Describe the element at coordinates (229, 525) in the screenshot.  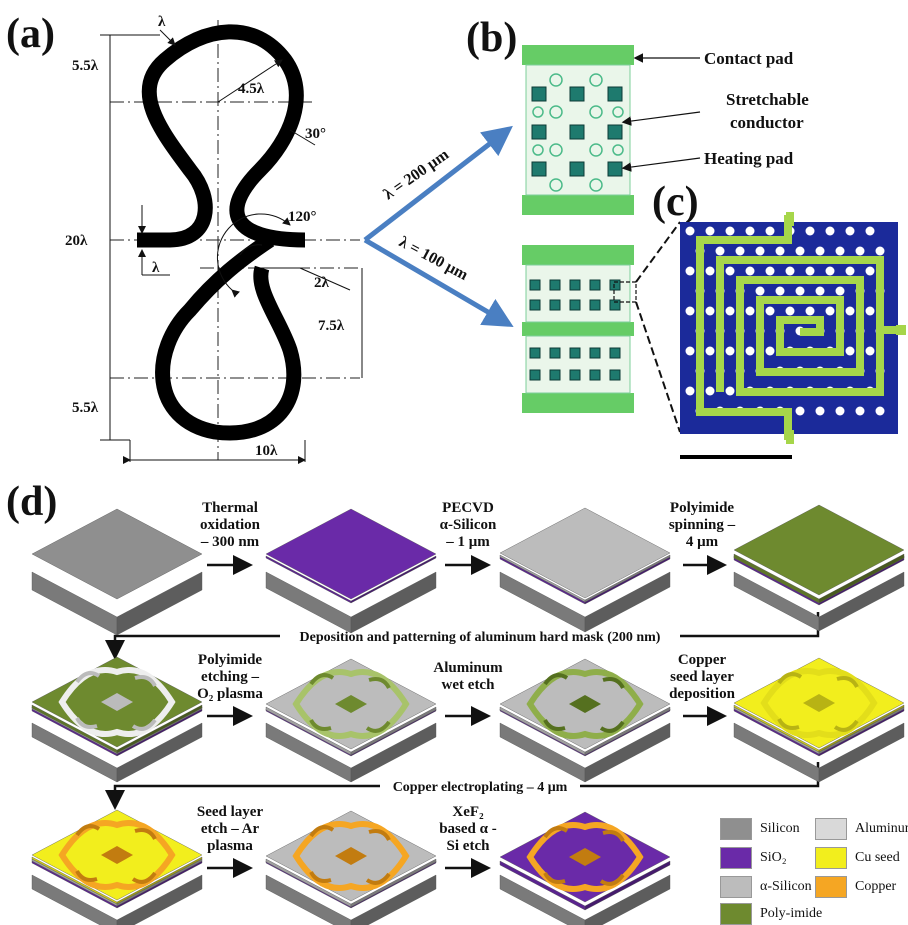
I see `step-1-label: Thermal oxidation – 300 nm` at that location.